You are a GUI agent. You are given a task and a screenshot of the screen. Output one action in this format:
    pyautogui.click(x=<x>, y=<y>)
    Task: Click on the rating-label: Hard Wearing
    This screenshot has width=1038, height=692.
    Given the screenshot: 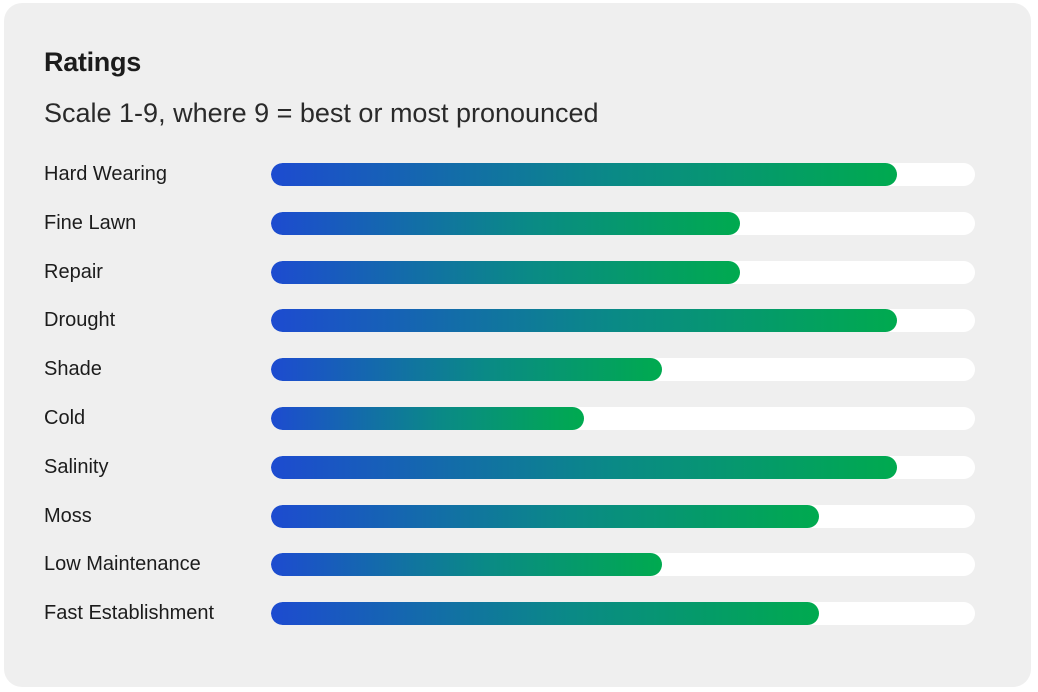 What is the action you would take?
    pyautogui.click(x=106, y=174)
    